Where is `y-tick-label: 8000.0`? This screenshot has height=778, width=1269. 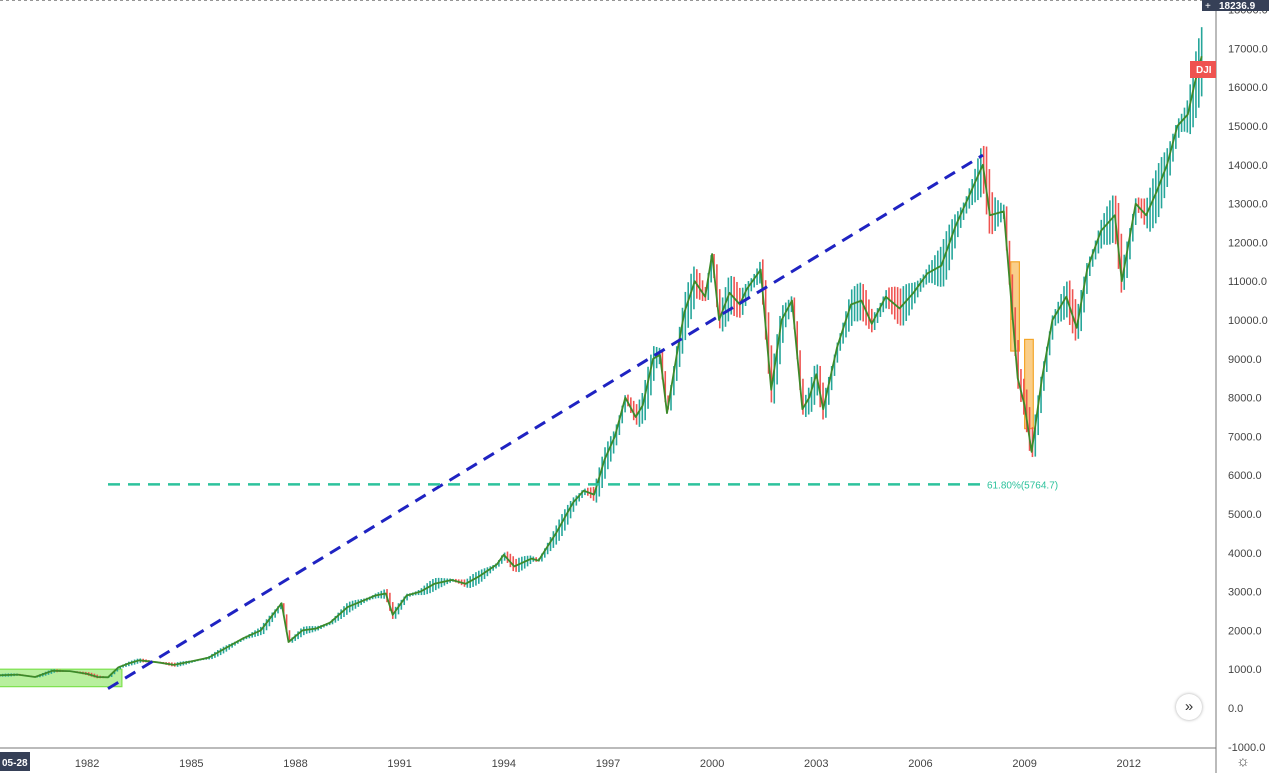 y-tick-label: 8000.0 is located at coordinates (1245, 399).